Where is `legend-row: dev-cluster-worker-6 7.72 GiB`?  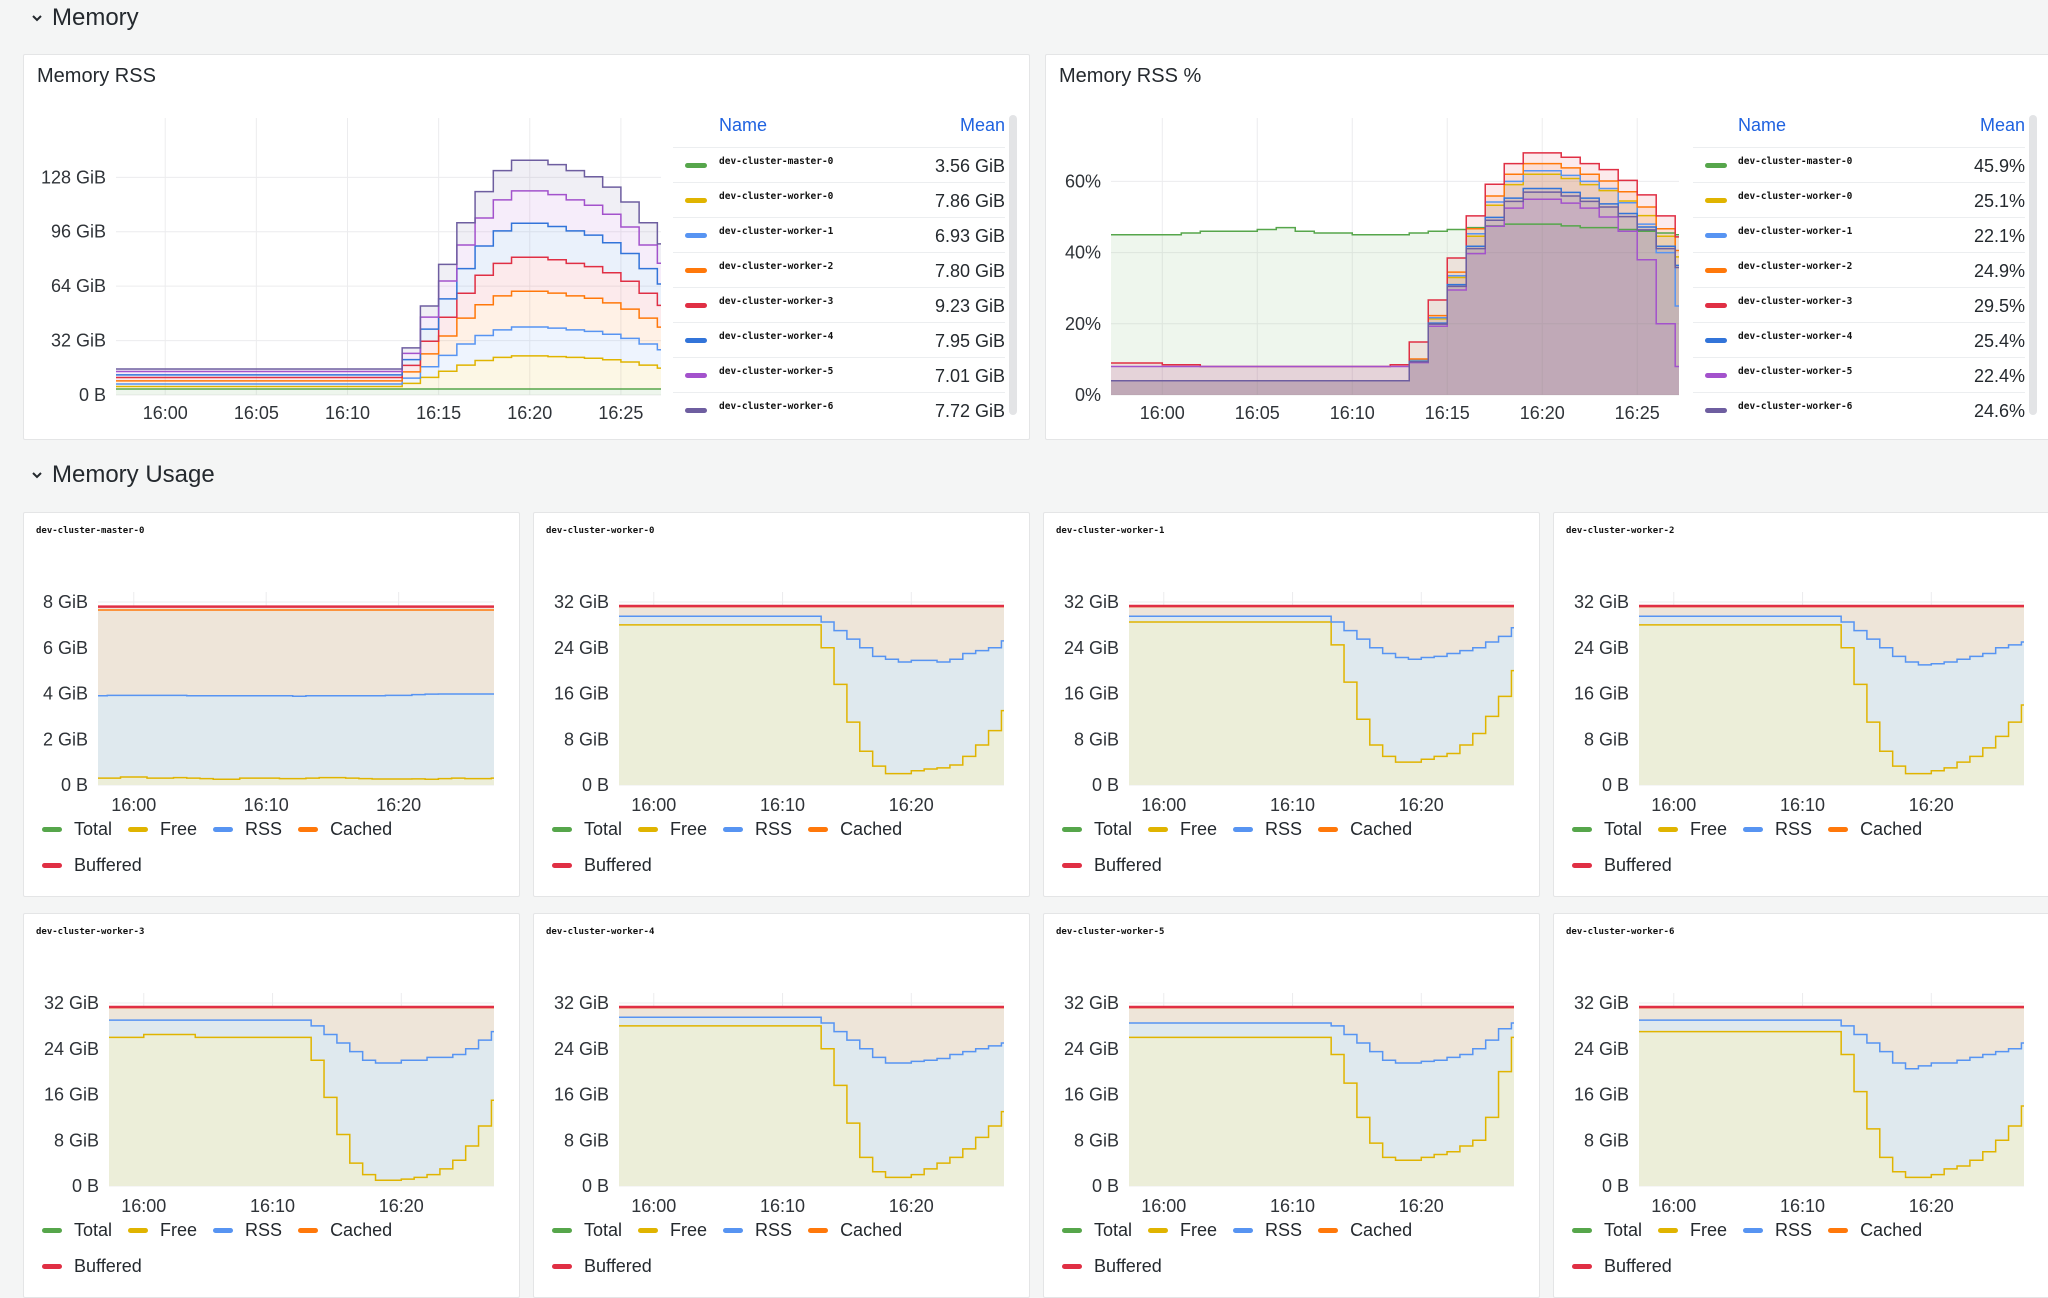
legend-row: dev-cluster-worker-6 7.72 GiB is located at coordinates (839, 409).